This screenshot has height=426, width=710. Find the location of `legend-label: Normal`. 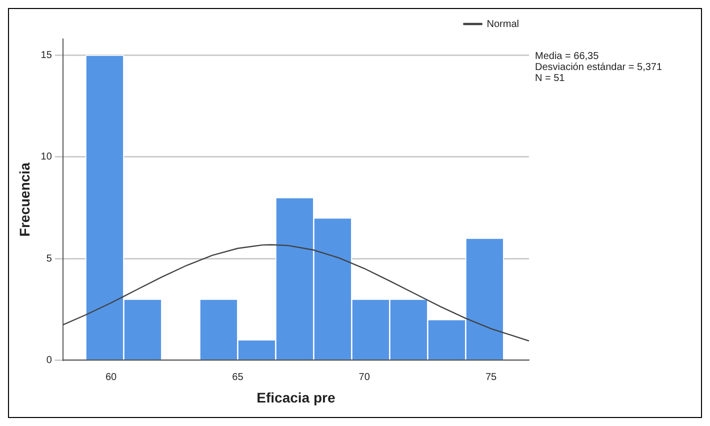

legend-label: Normal is located at coordinates (503, 24).